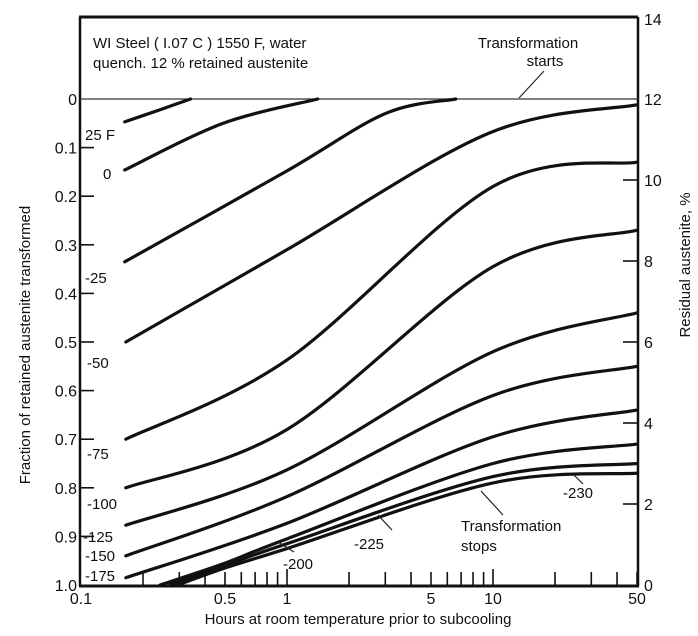 This screenshot has width=698, height=636. Describe the element at coordinates (648, 343) in the screenshot. I see `y2-tick-label: 6` at that location.